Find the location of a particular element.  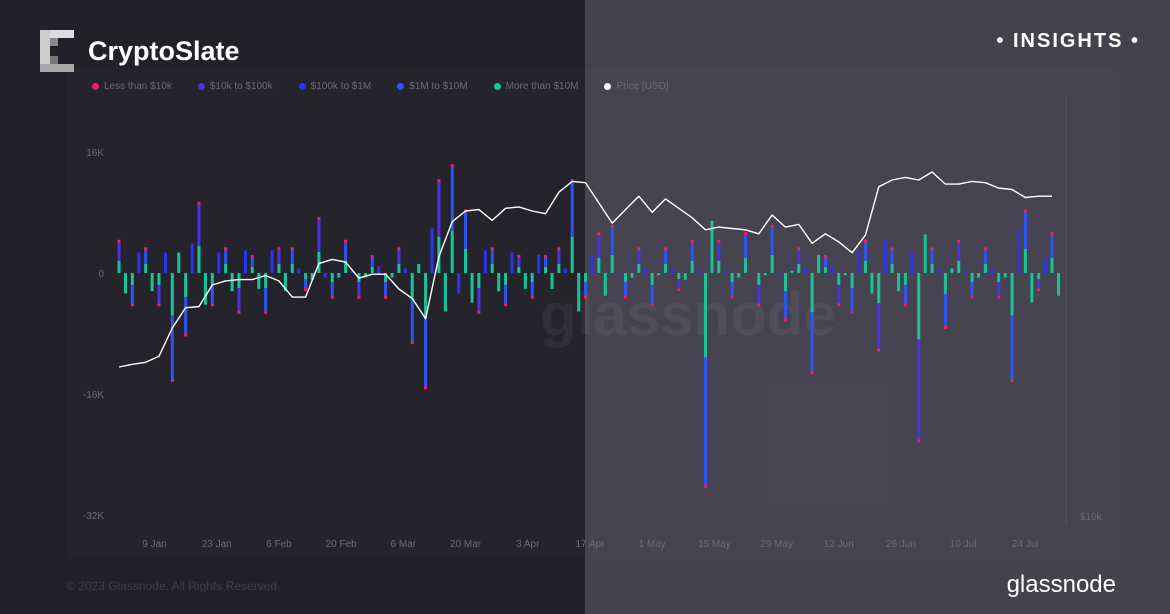

legend-item: $100k to $1M is located at coordinates (334, 86).